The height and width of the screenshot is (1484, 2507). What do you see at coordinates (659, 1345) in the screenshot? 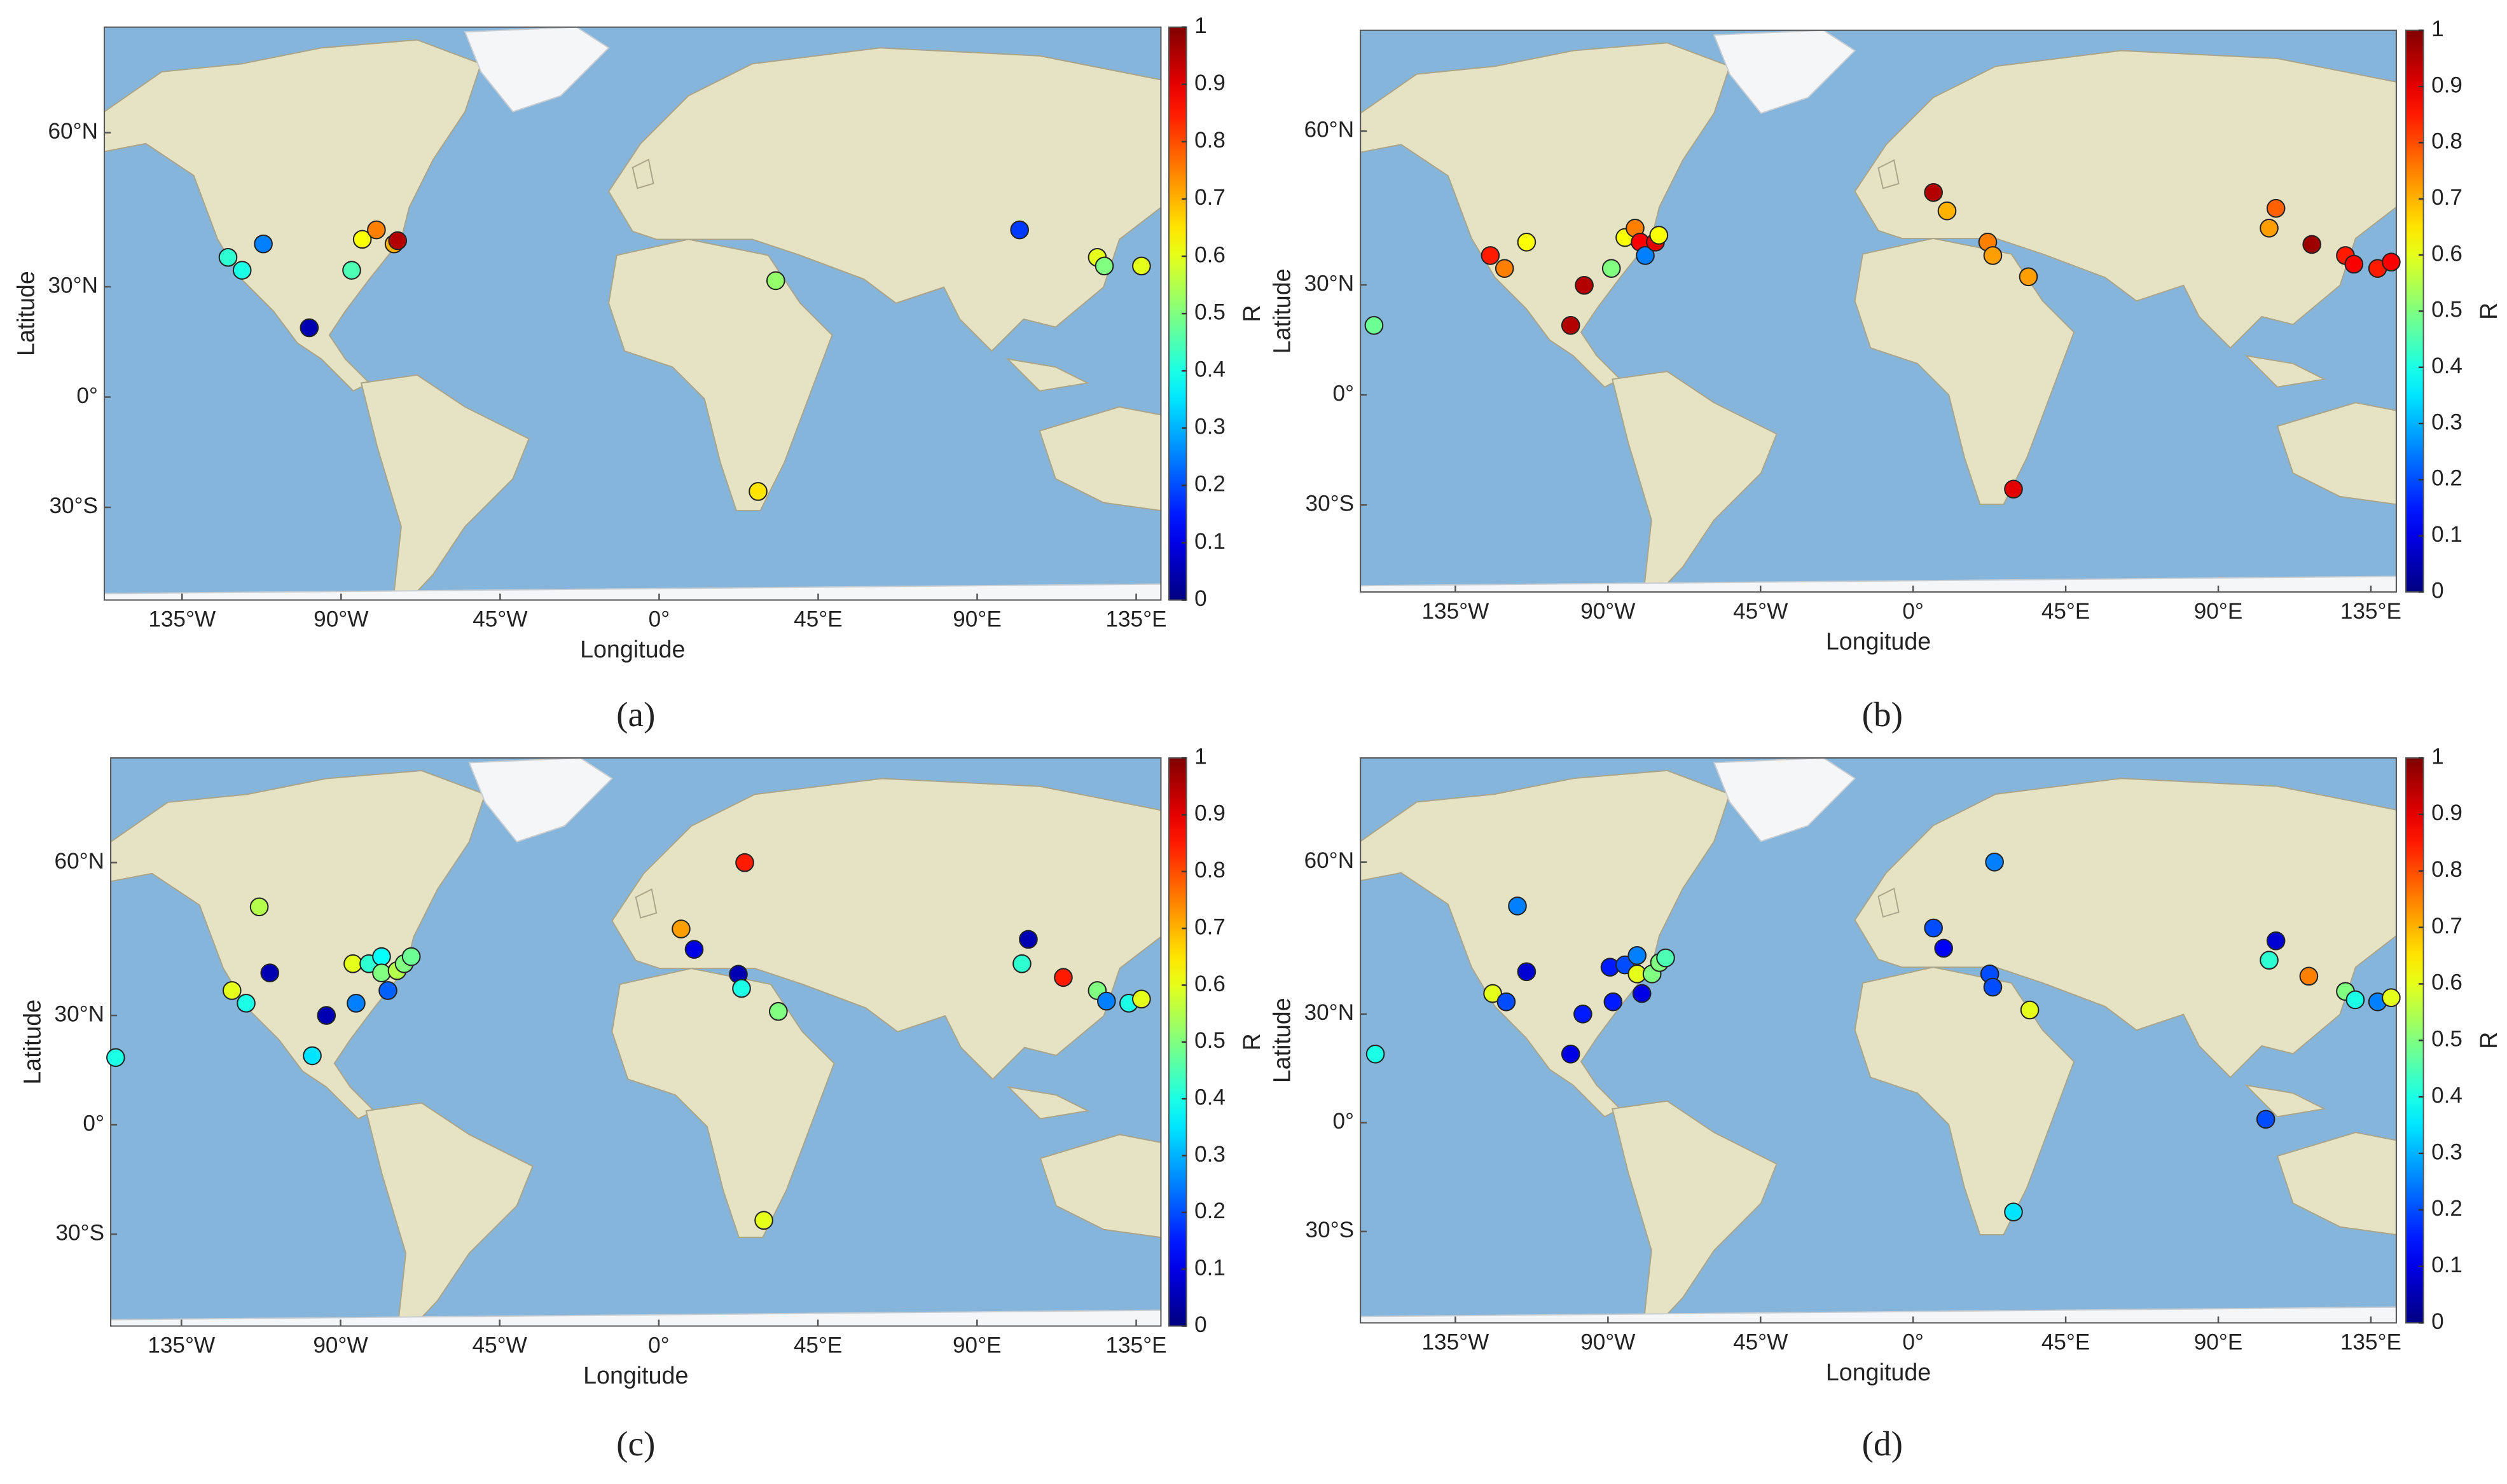
I see `x-tick-label: 0°` at bounding box center [659, 1345].